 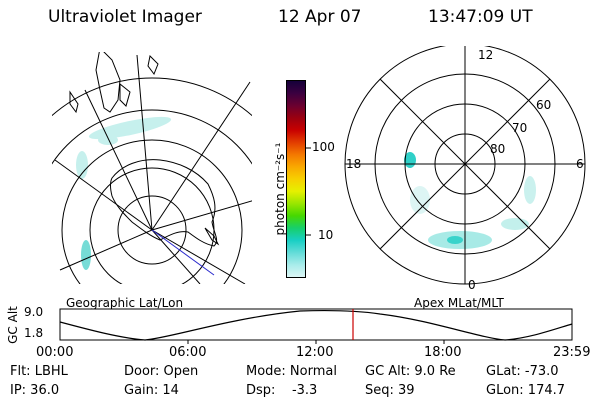 What do you see at coordinates (34, 312) in the screenshot?
I see `timeline-y-tick-max: 9.0` at bounding box center [34, 312].